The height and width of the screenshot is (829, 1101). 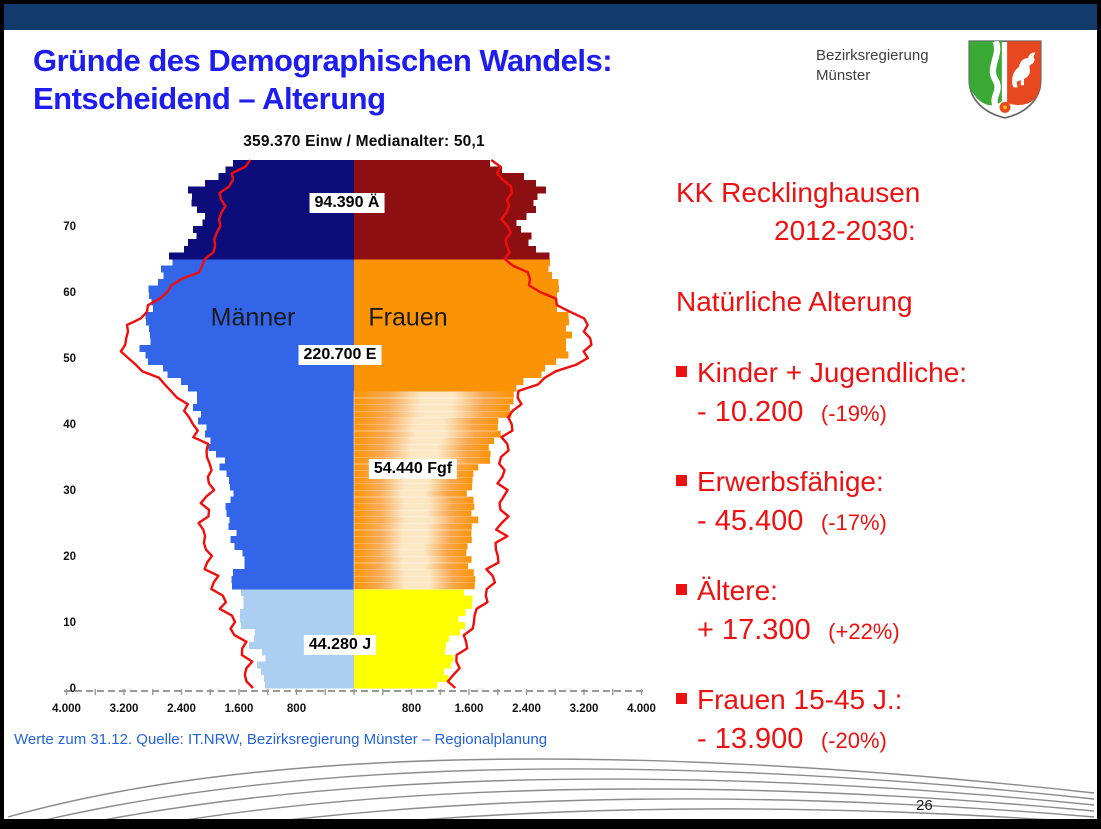 What do you see at coordinates (641, 709) in the screenshot?
I see `axis-tick-label: 4.000` at bounding box center [641, 709].